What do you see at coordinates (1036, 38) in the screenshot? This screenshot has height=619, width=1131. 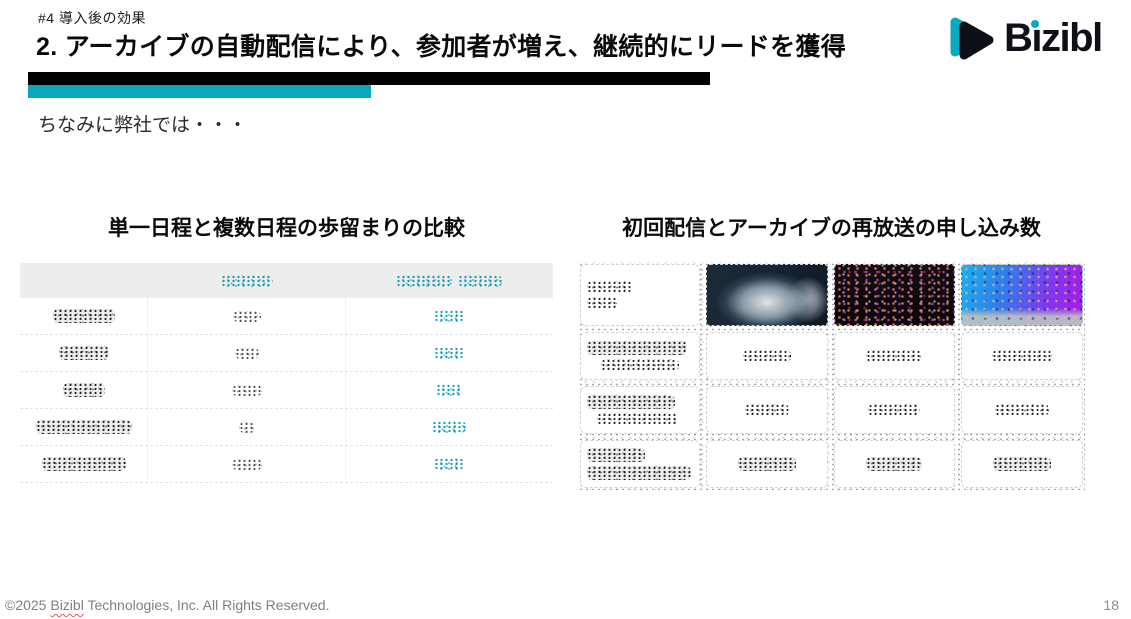 I see `wordmark-i: ı` at bounding box center [1036, 38].